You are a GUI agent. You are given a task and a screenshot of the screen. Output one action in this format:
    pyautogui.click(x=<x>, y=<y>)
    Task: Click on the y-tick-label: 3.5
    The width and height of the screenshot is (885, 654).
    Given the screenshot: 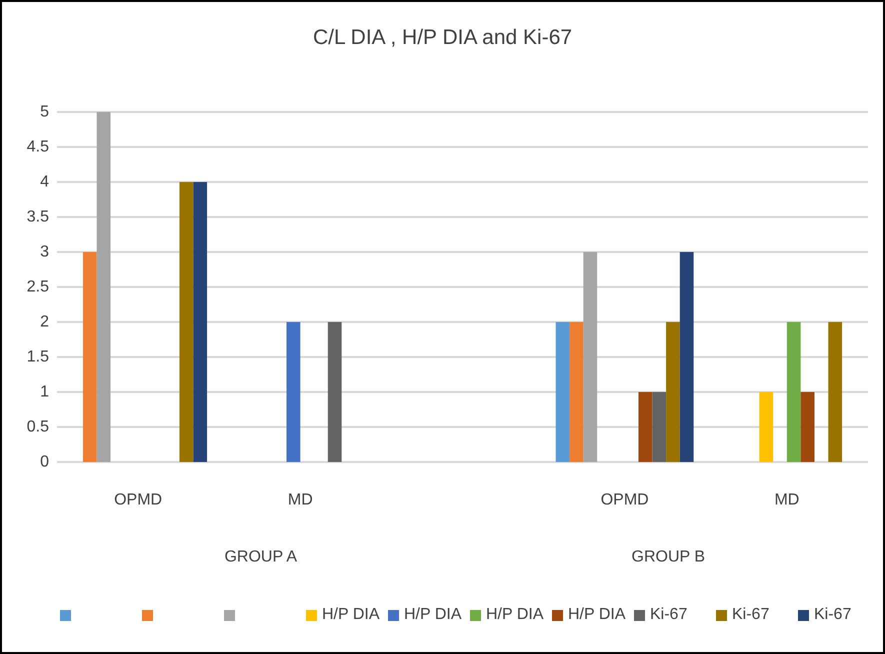 What is the action you would take?
    pyautogui.click(x=38, y=217)
    